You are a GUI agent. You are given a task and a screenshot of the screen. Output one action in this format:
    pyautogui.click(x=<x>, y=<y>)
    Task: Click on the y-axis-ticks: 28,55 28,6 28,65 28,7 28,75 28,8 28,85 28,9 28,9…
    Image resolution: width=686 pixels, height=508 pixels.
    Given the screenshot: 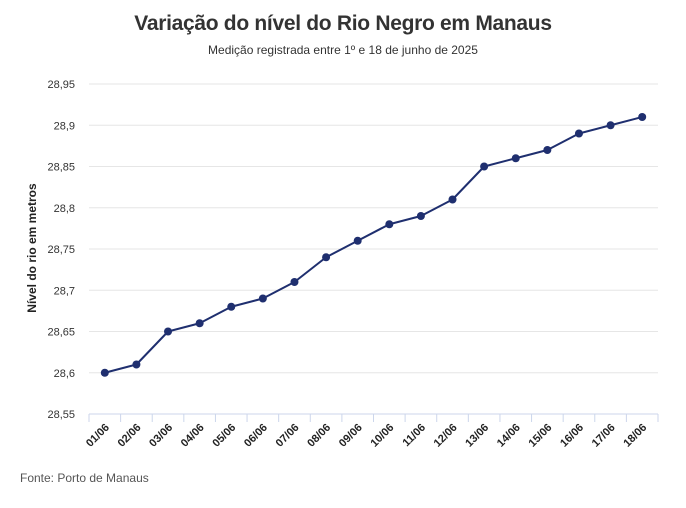 What is the action you would take?
    pyautogui.click(x=61, y=250)
    